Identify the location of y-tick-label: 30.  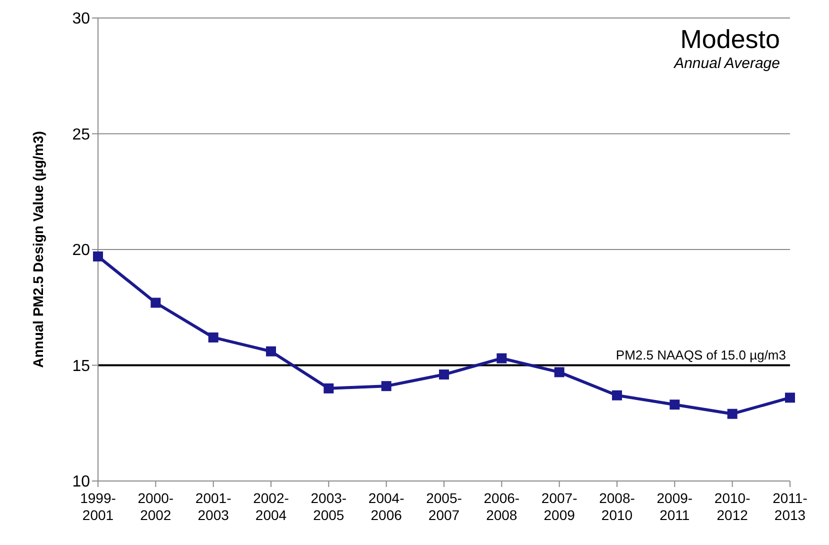
(81, 19).